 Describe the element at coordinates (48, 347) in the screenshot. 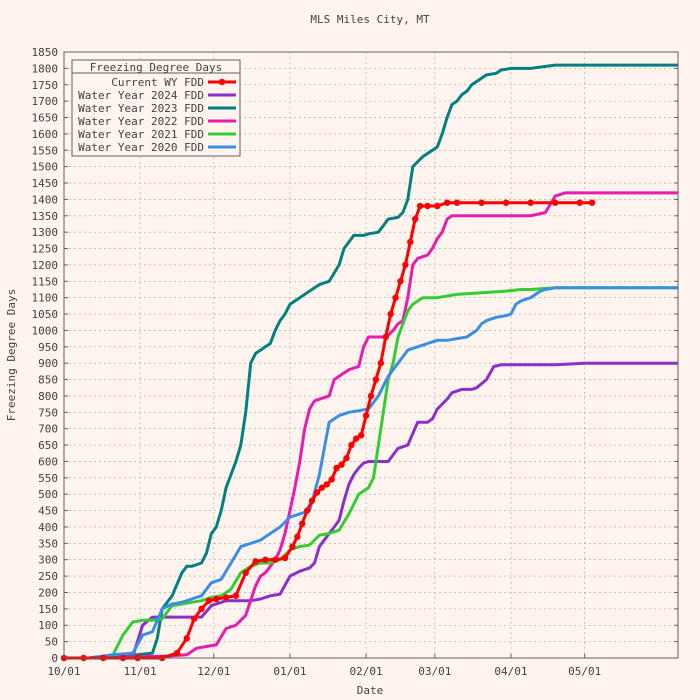

I see `y-tick-label: 950` at that location.